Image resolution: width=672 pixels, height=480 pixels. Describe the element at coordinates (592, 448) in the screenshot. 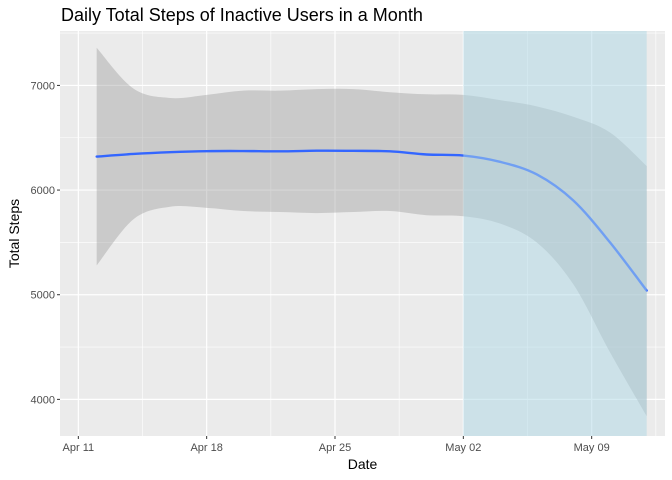

I see `x-tick-label: May 09` at that location.